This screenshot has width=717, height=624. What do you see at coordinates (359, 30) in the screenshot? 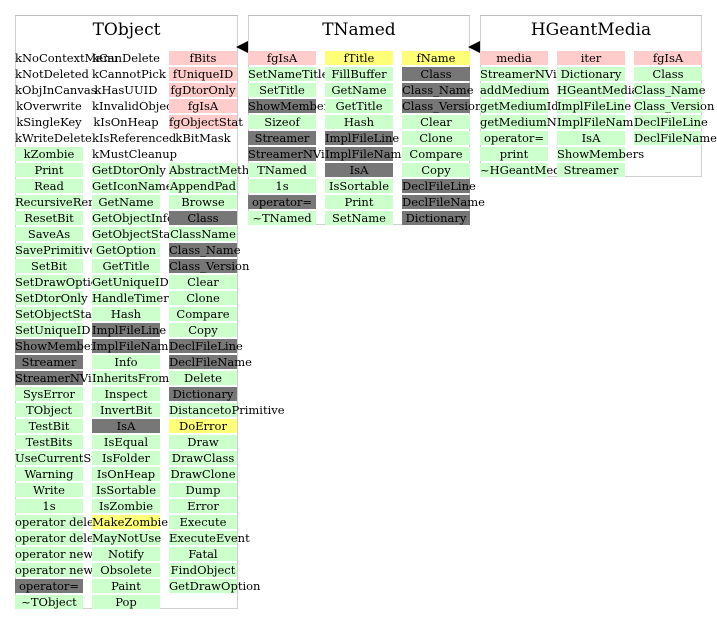
I see `class-title-tnamed: TNamed` at bounding box center [359, 30].